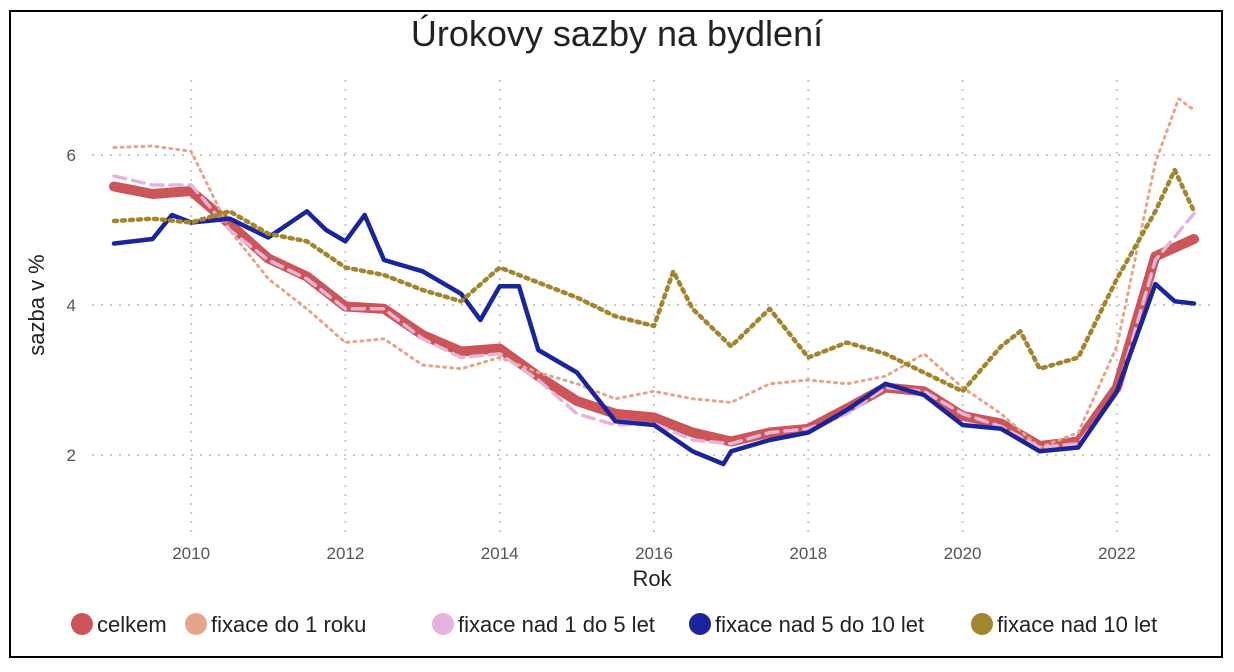 The image size is (1234, 672). What do you see at coordinates (71, 155) in the screenshot?
I see `y-tick-label-6: 6` at bounding box center [71, 155].